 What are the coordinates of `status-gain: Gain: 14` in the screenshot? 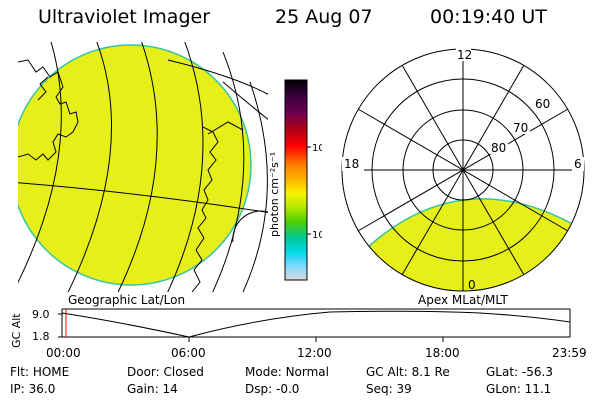 It's located at (152, 389).